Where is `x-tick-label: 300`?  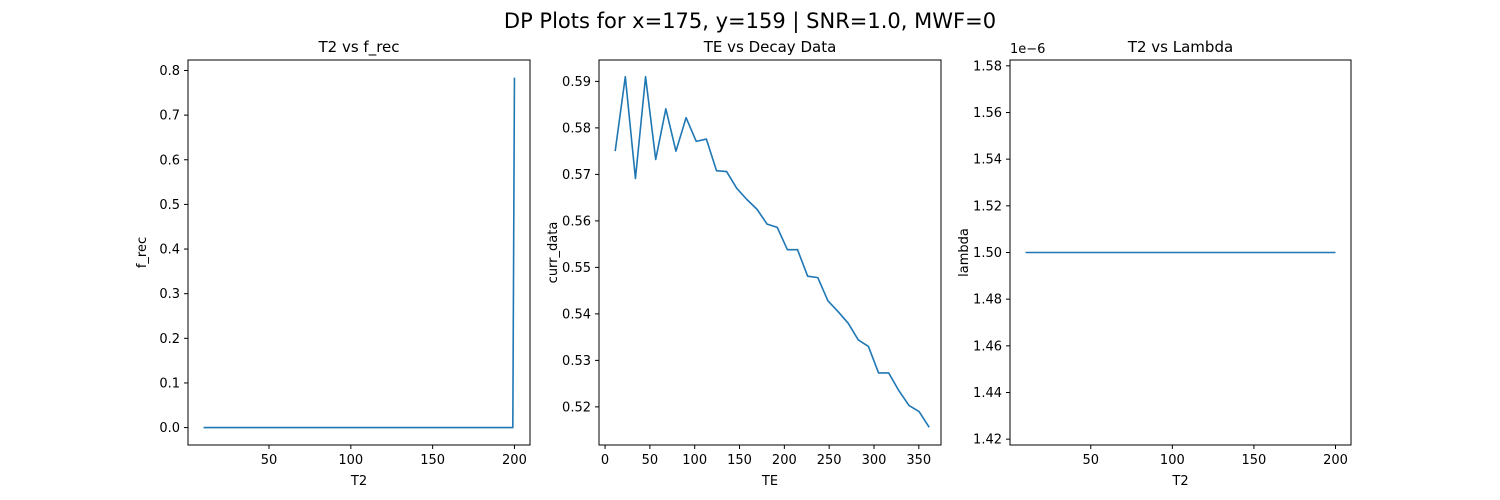 x-tick-label: 300 is located at coordinates (874, 460).